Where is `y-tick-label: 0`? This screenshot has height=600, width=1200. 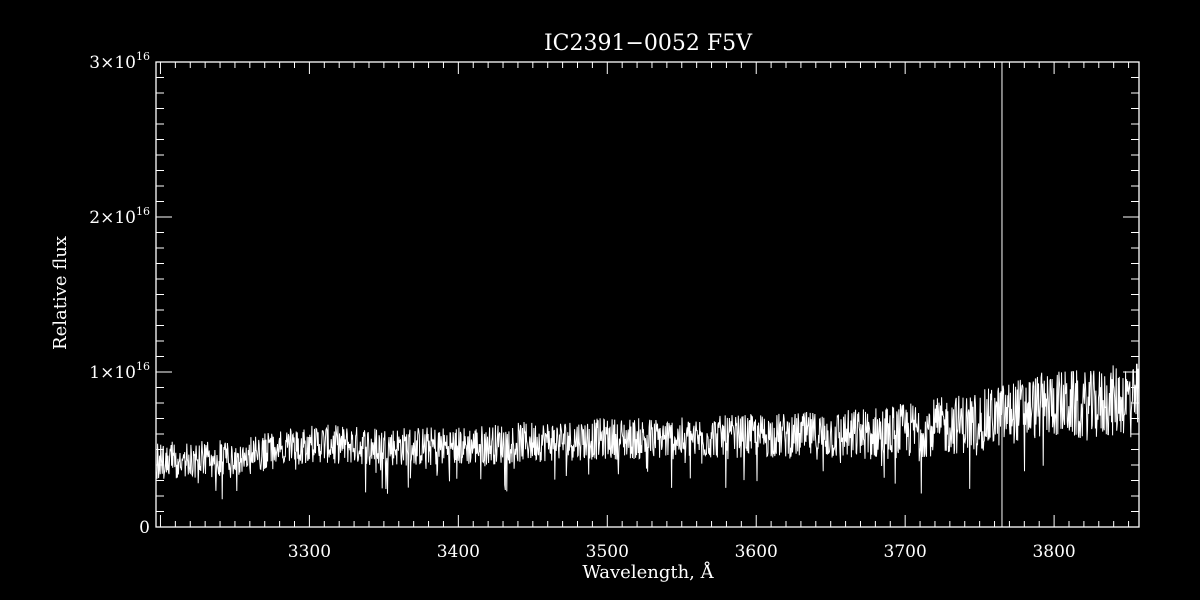 y-tick-label: 0 is located at coordinates (144, 528).